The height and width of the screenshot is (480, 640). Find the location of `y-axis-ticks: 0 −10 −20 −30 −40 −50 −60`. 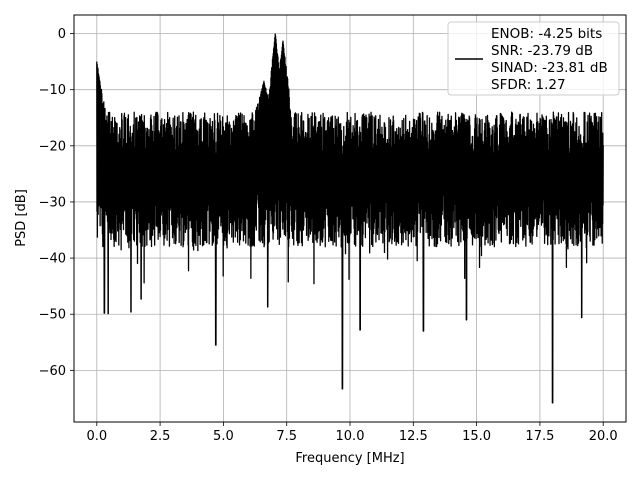

y-axis-ticks: 0 −10 −20 −30 −40 −50 −60 is located at coordinates (56, 203).